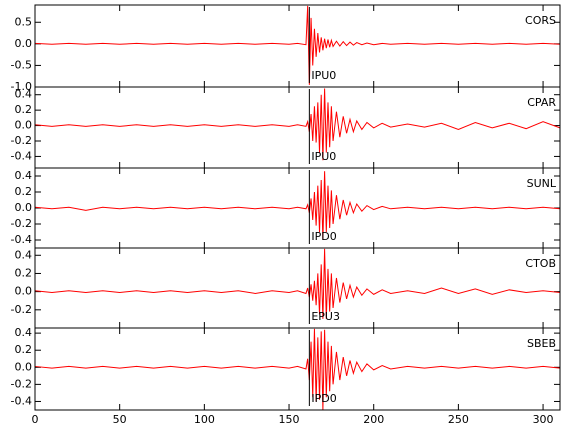 This screenshot has height=440, width=580. Describe the element at coordinates (541, 102) in the screenshot. I see `station-label: CPAR` at that location.